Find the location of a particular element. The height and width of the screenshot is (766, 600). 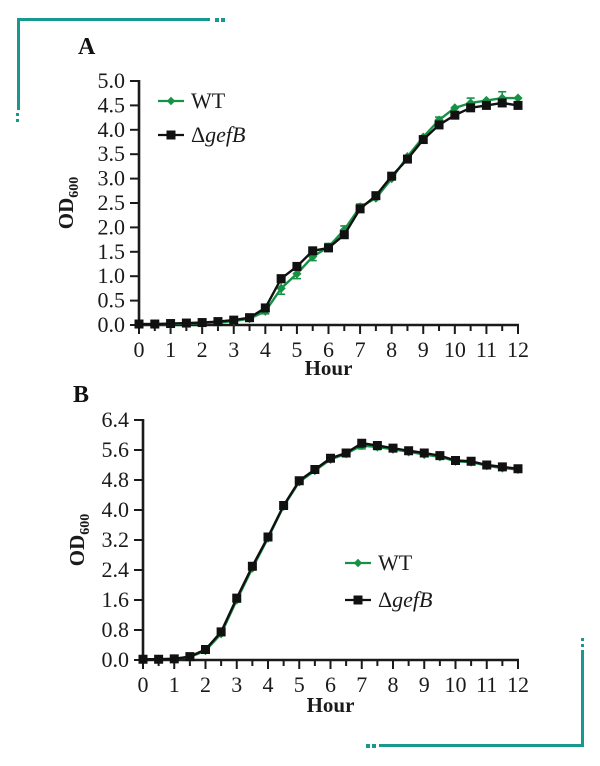

y-tick-label: 1.6 is located at coordinates (116, 599).